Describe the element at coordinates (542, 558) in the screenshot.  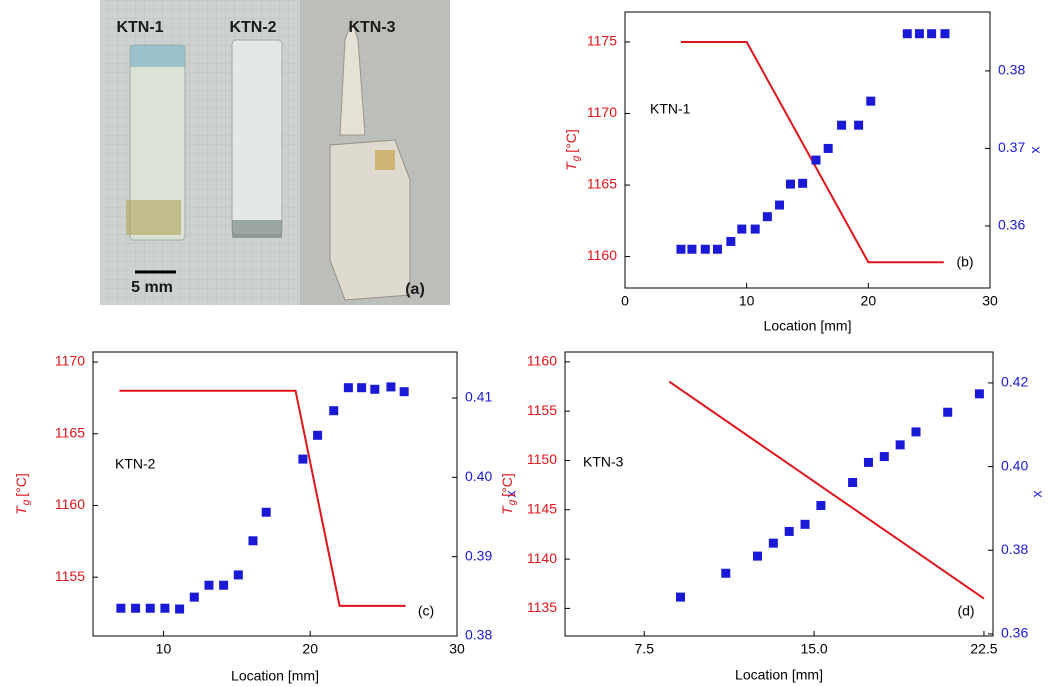
I see `y-tick-label: 1140` at that location.